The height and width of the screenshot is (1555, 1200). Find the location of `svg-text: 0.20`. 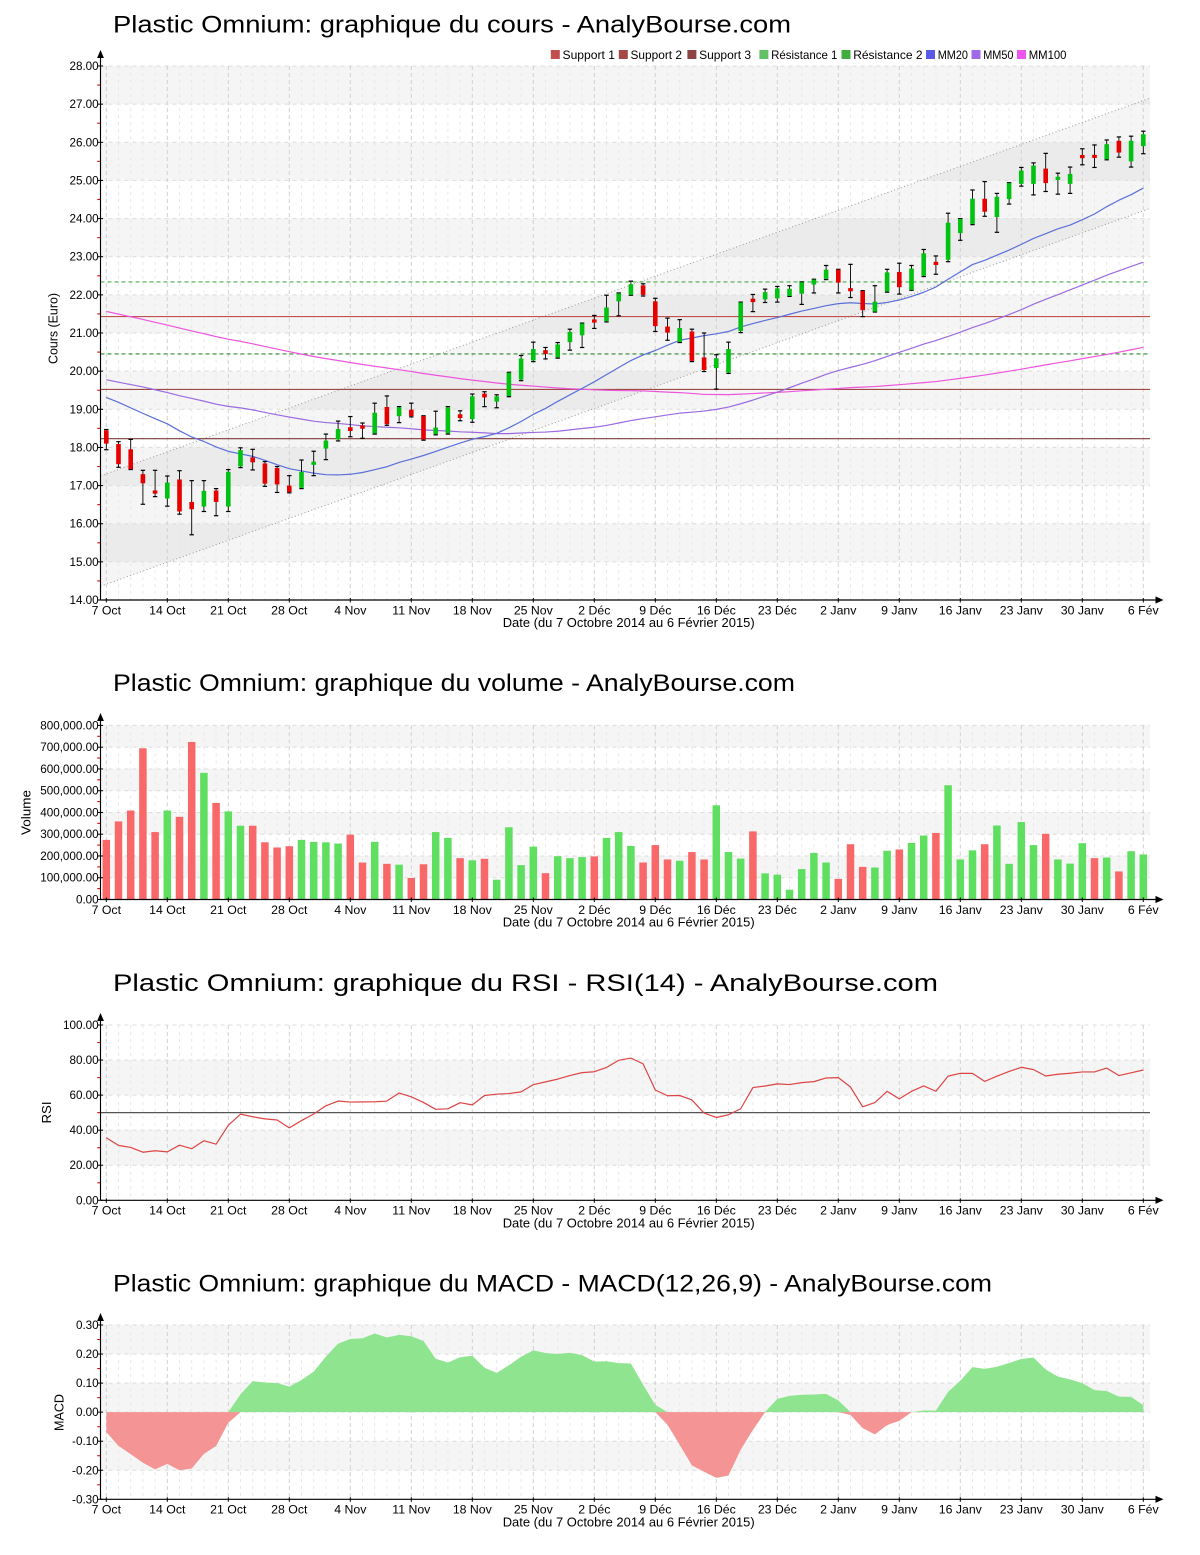

svg-text: 0.20 is located at coordinates (87, 1354).